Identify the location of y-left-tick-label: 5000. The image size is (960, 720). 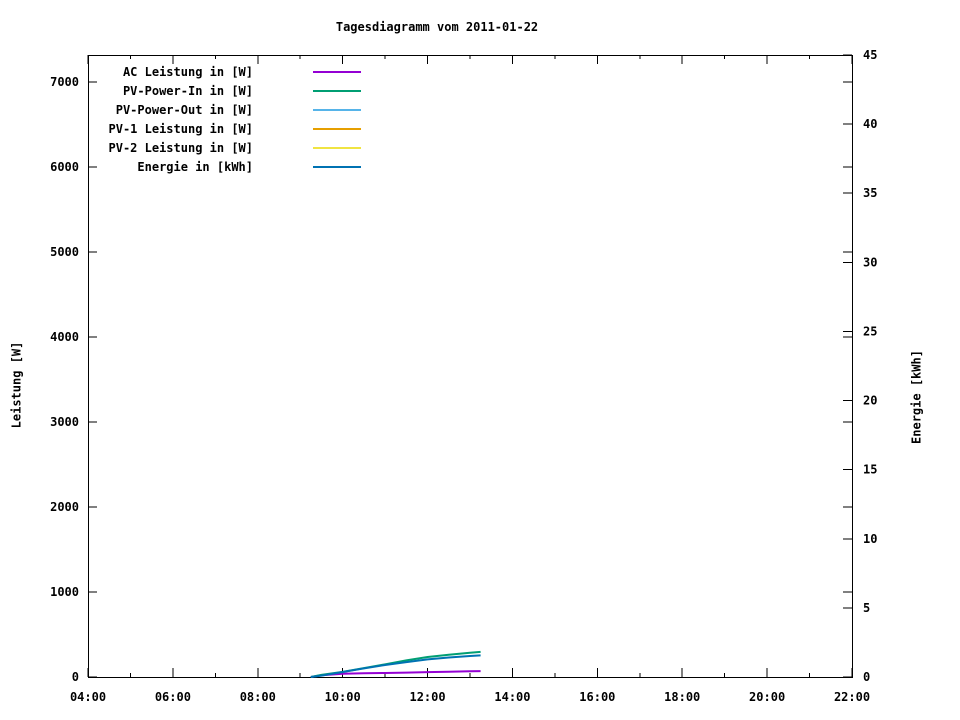
(64, 252).